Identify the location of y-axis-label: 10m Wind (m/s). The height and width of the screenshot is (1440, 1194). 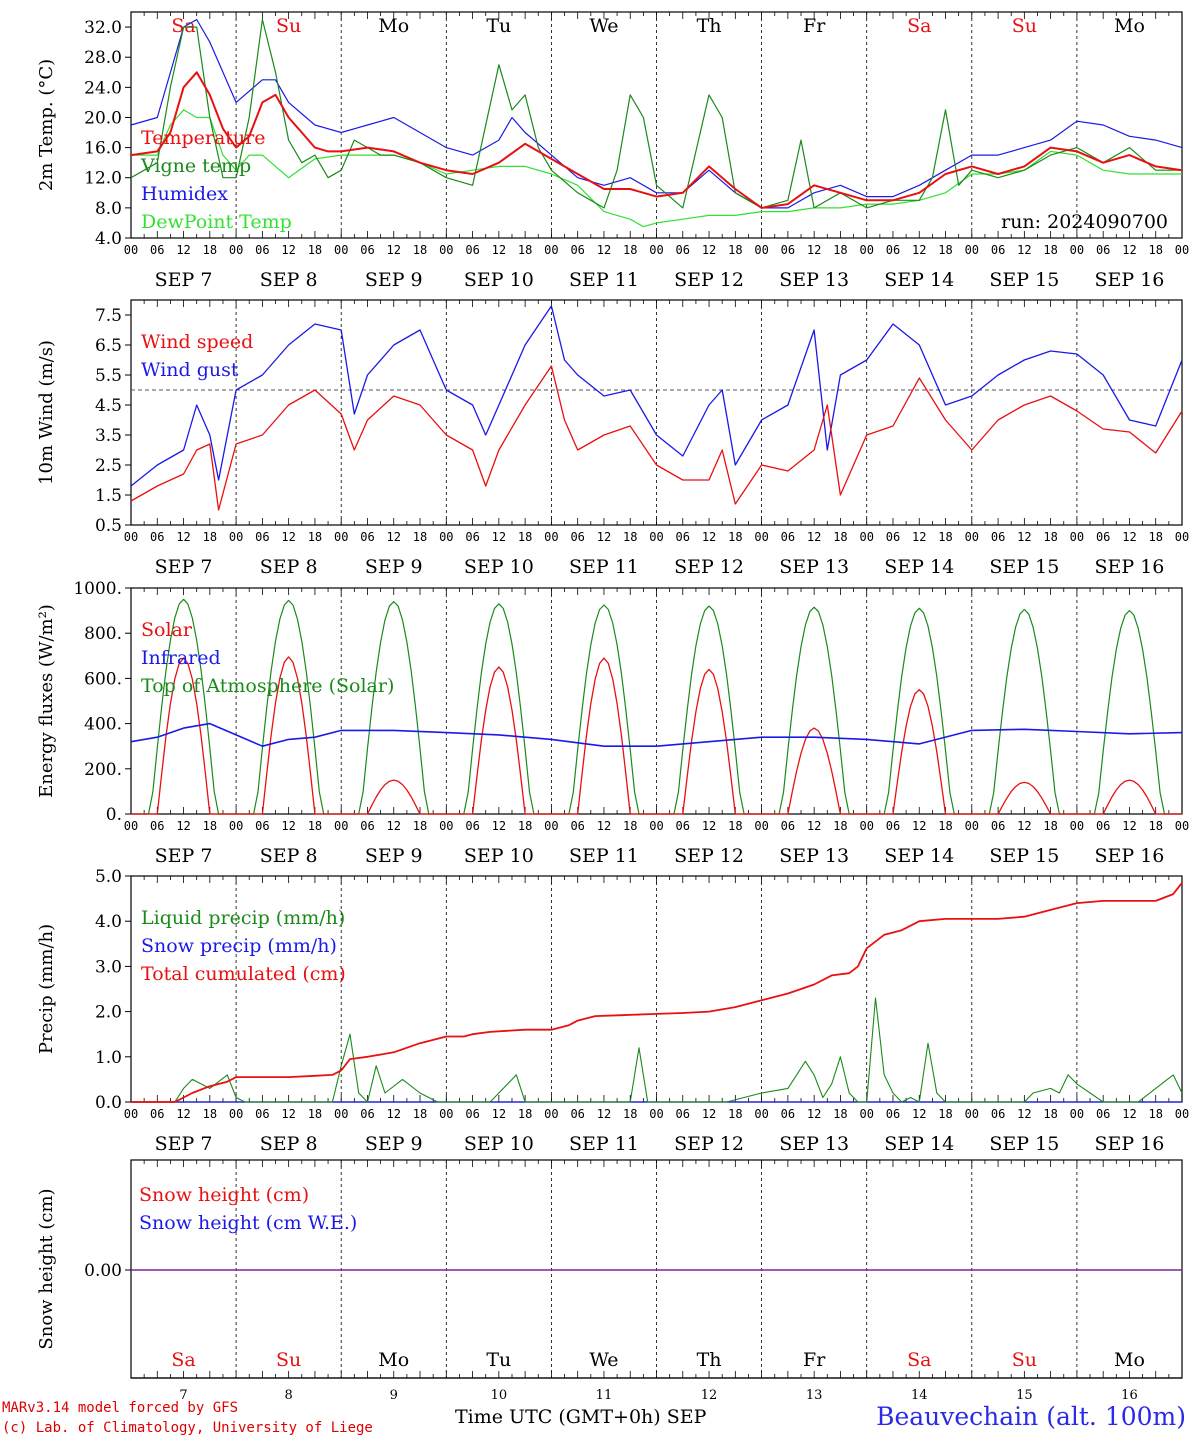
(46, 412).